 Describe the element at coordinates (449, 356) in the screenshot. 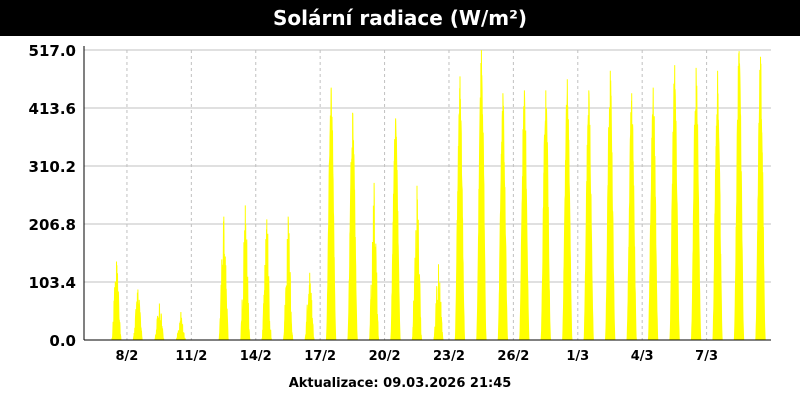

I see `x-tick-label: 23/2` at that location.